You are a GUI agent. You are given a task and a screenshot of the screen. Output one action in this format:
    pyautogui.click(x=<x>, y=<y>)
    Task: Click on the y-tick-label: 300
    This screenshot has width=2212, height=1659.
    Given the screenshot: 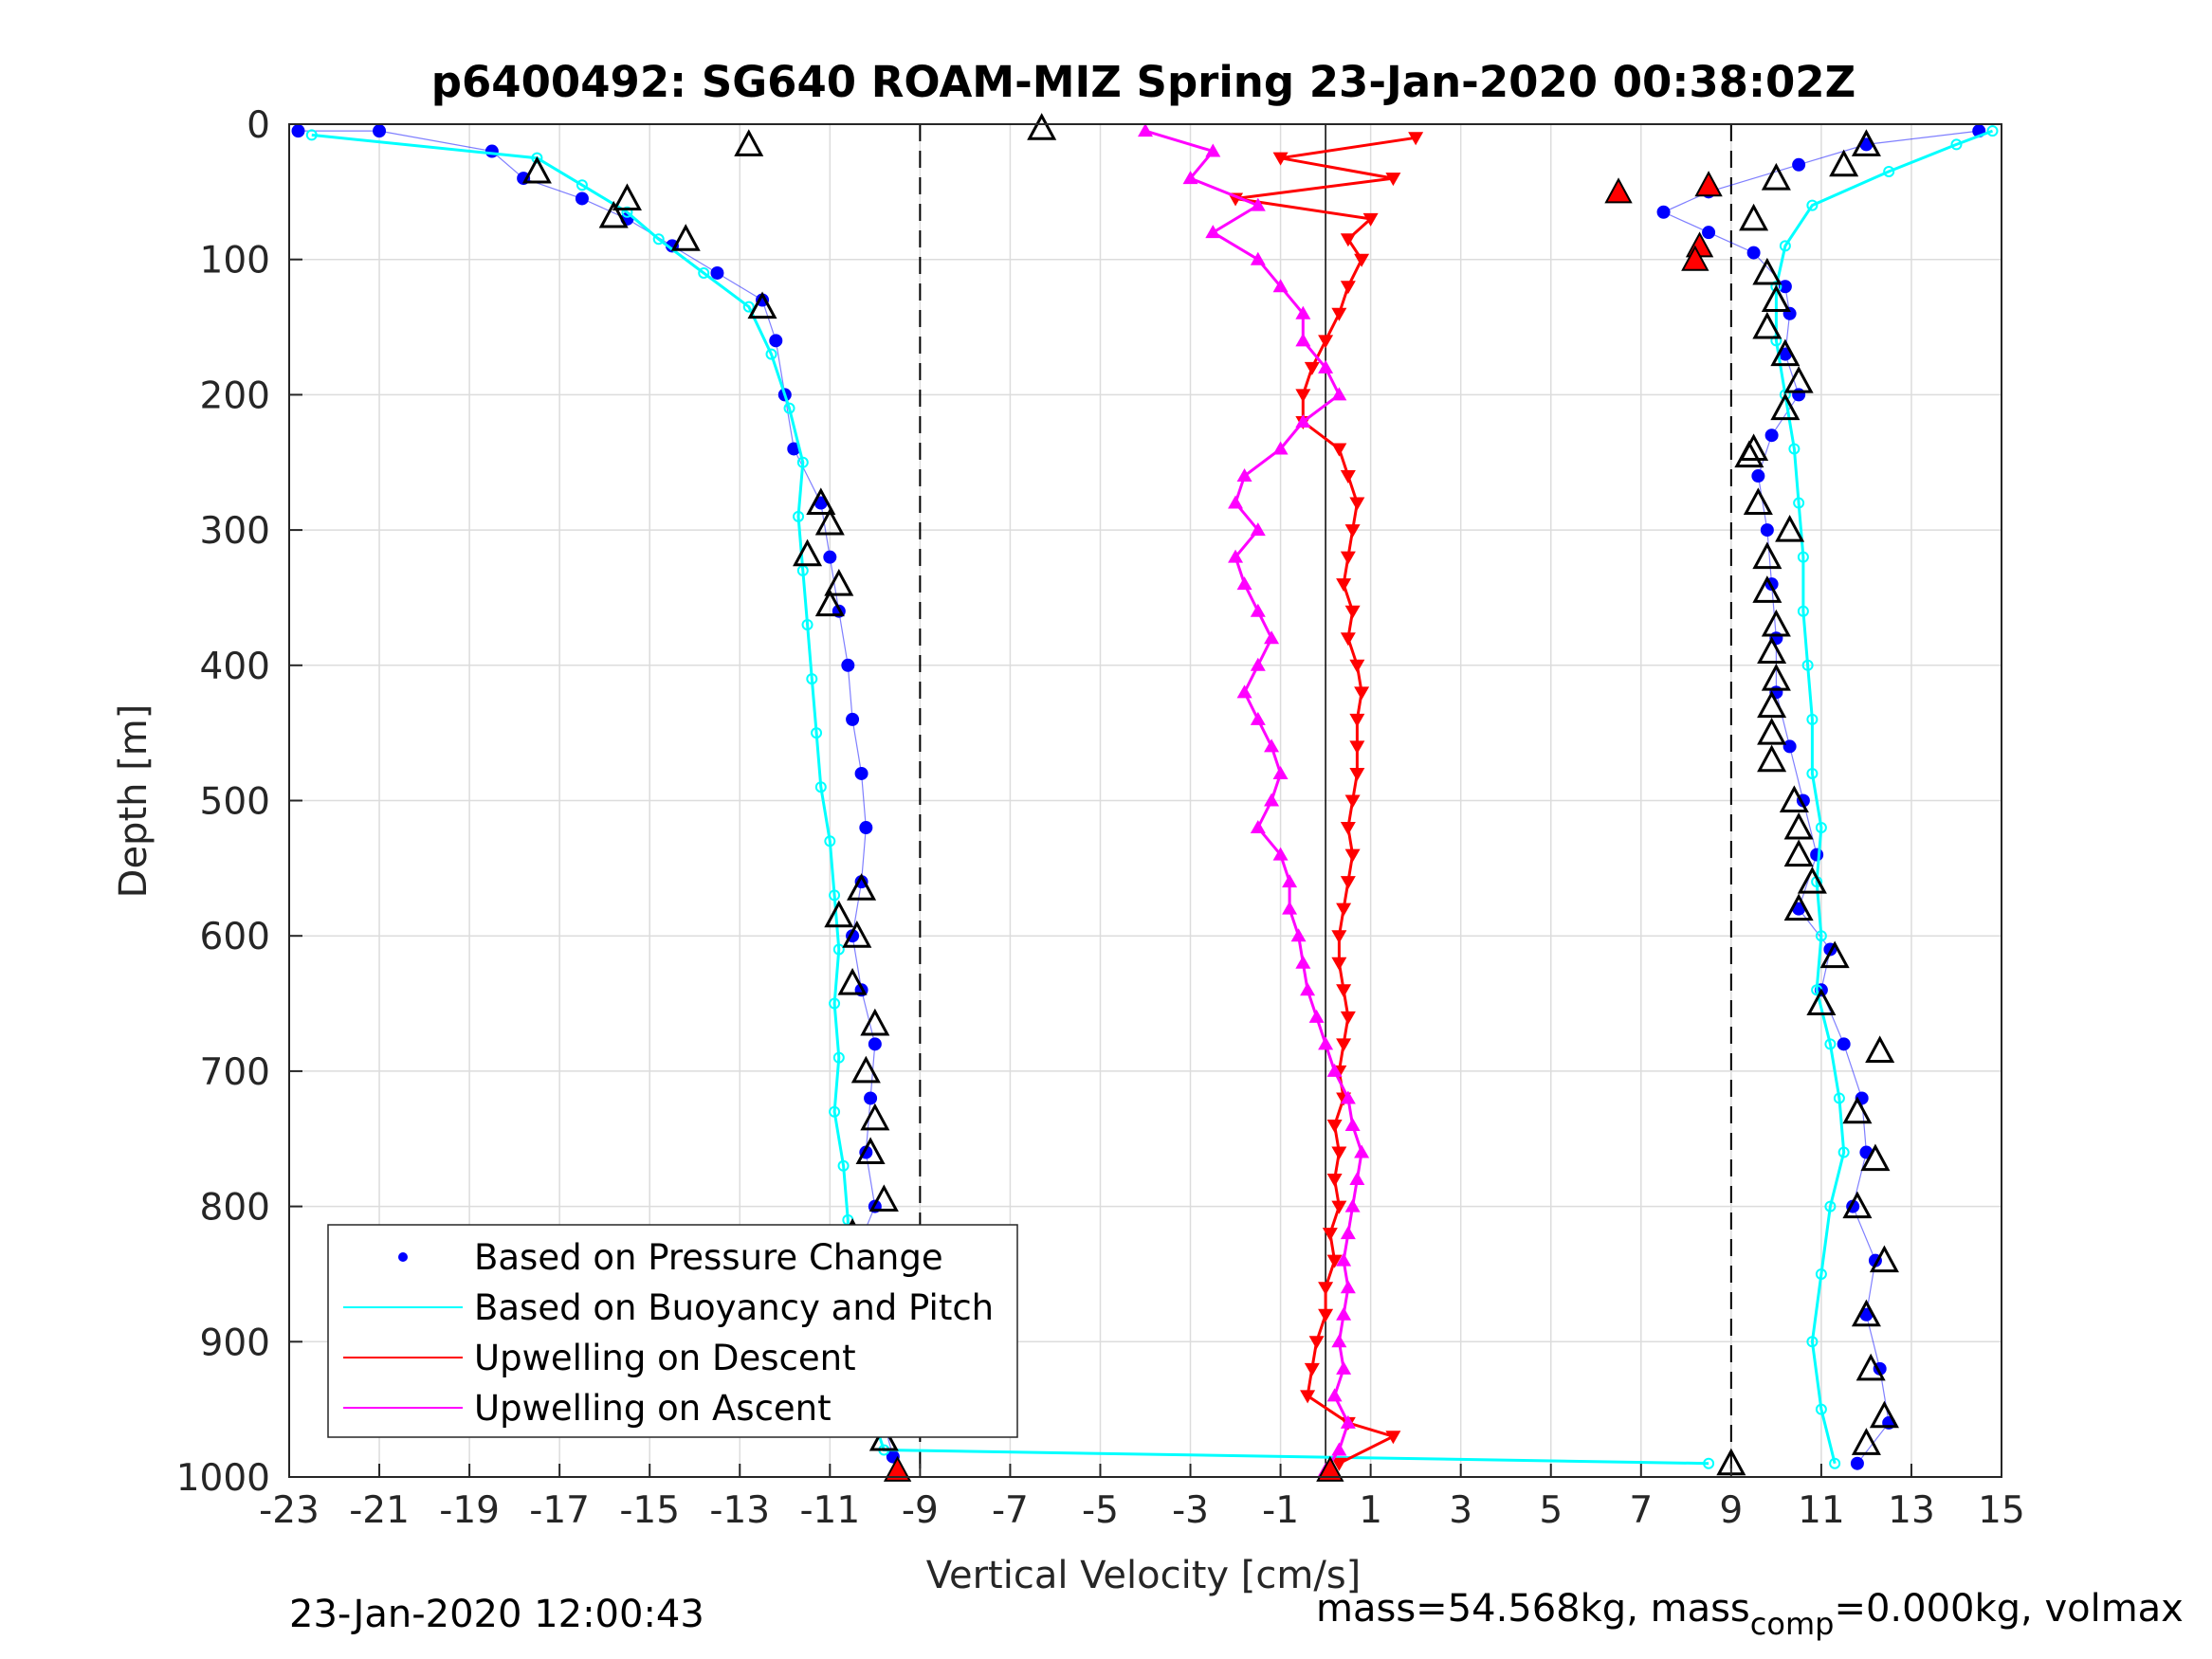 What is the action you would take?
    pyautogui.click(x=235, y=531)
    